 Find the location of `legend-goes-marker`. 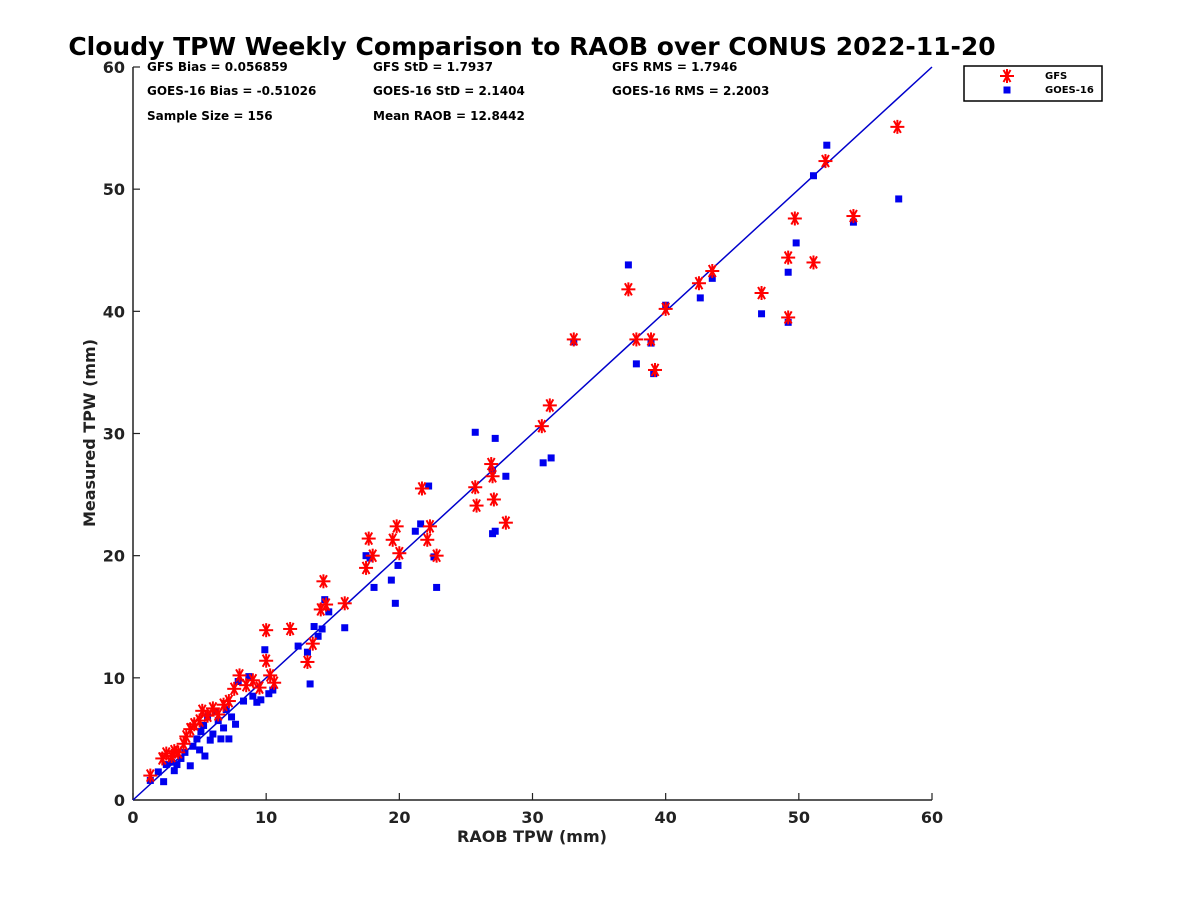

legend-goes-marker is located at coordinates (1007, 90).